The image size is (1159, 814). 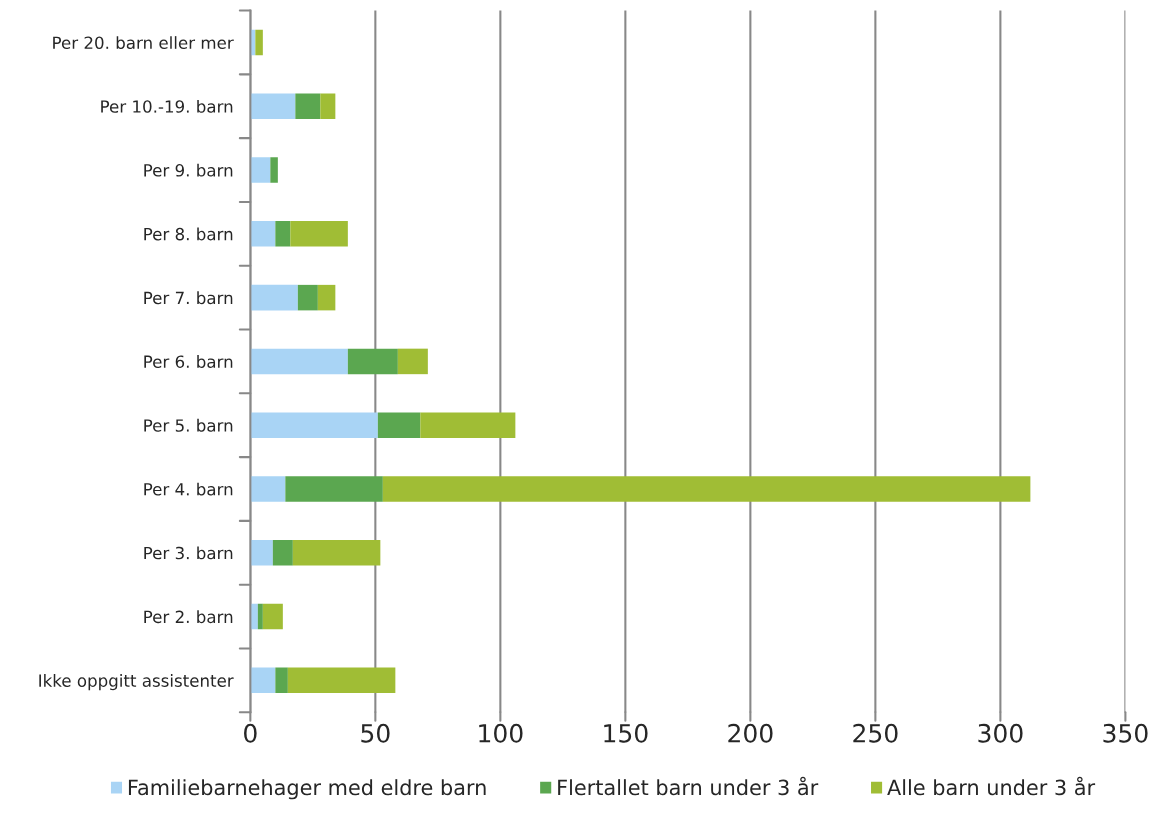 I want to click on x-tick-label: 200, so click(x=750, y=733).